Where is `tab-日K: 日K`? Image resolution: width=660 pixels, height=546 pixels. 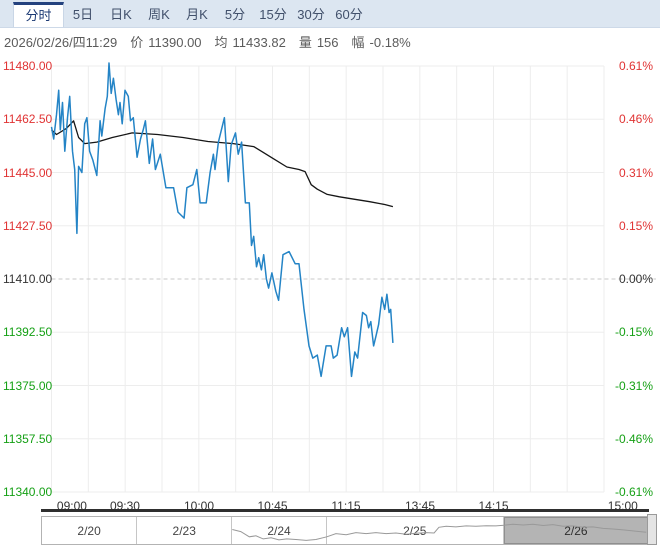
tab-日K: 日K is located at coordinates (121, 14).